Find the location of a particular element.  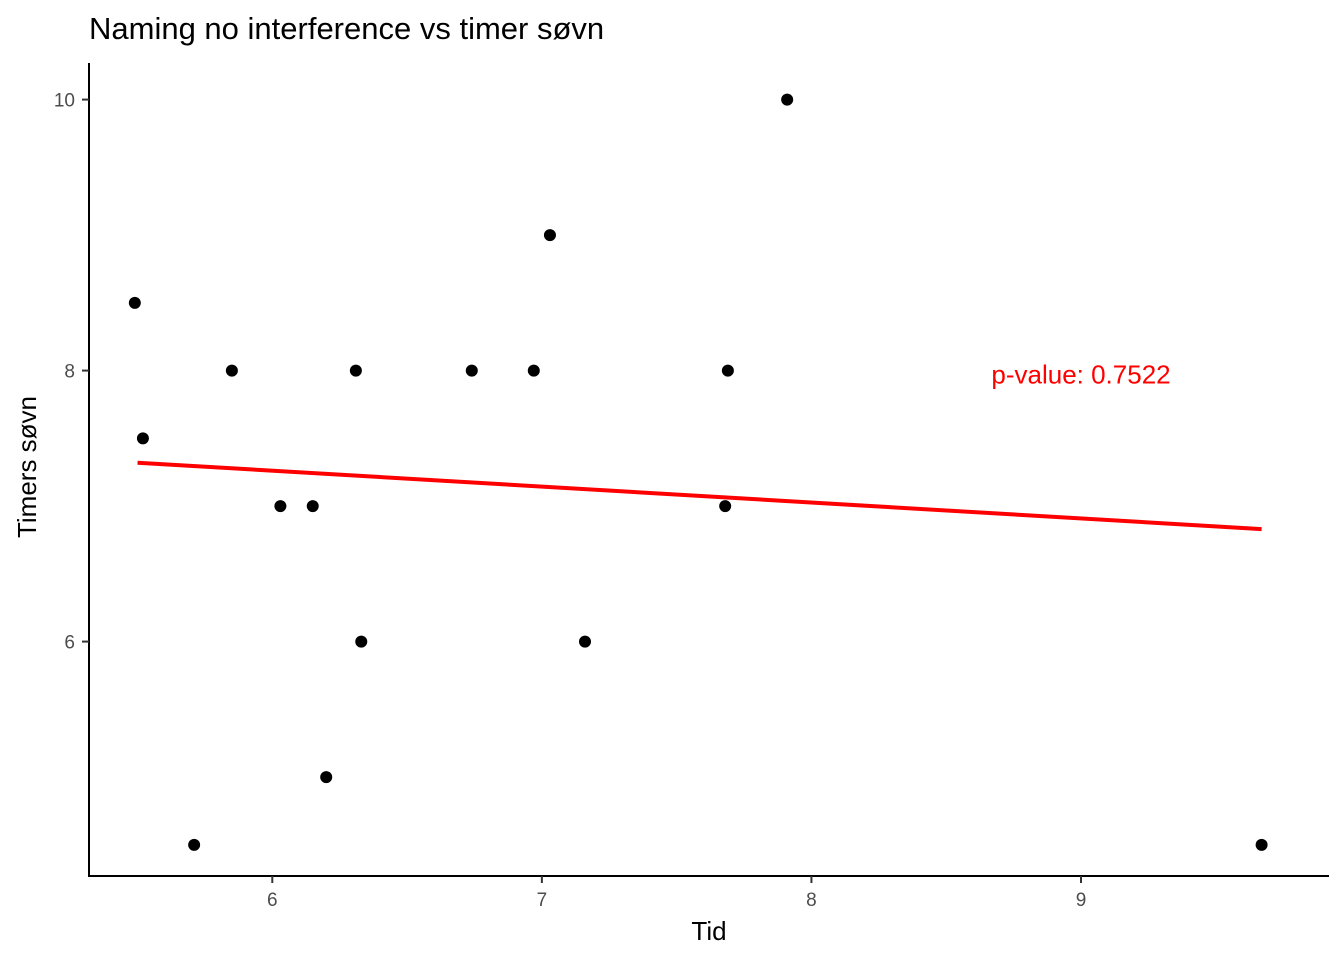

x-axis-title: Tid is located at coordinates (708, 931).